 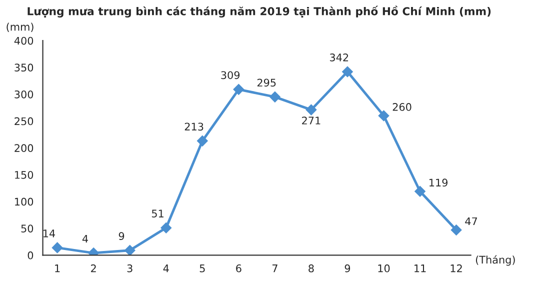 I want to click on y-tick-label: 350, so click(x=24, y=68).